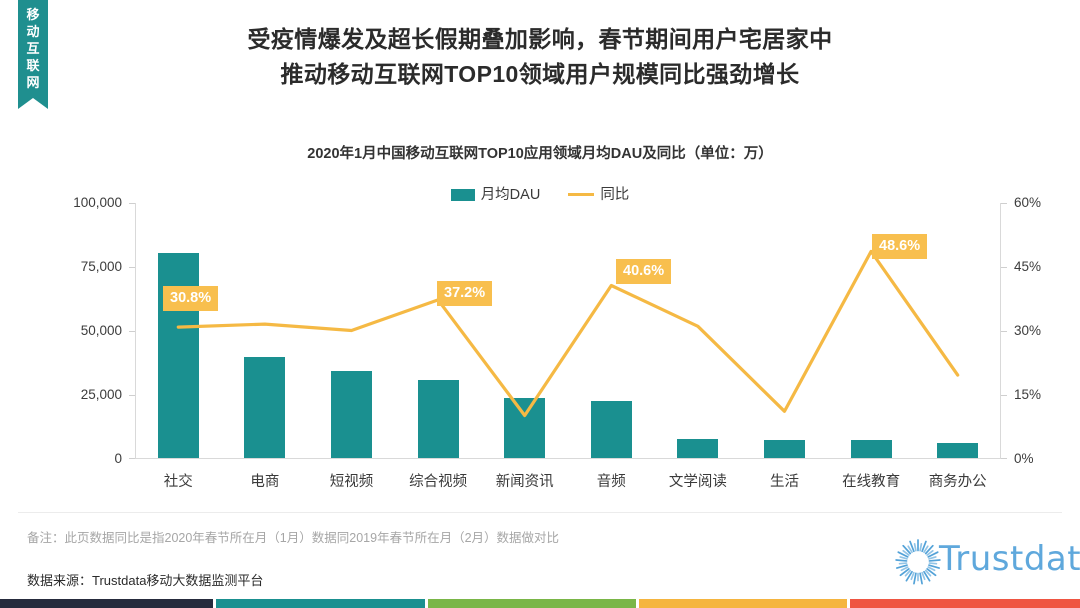 Image resolution: width=1080 pixels, height=608 pixels. I want to click on ribbon-char: 联, so click(33, 65).